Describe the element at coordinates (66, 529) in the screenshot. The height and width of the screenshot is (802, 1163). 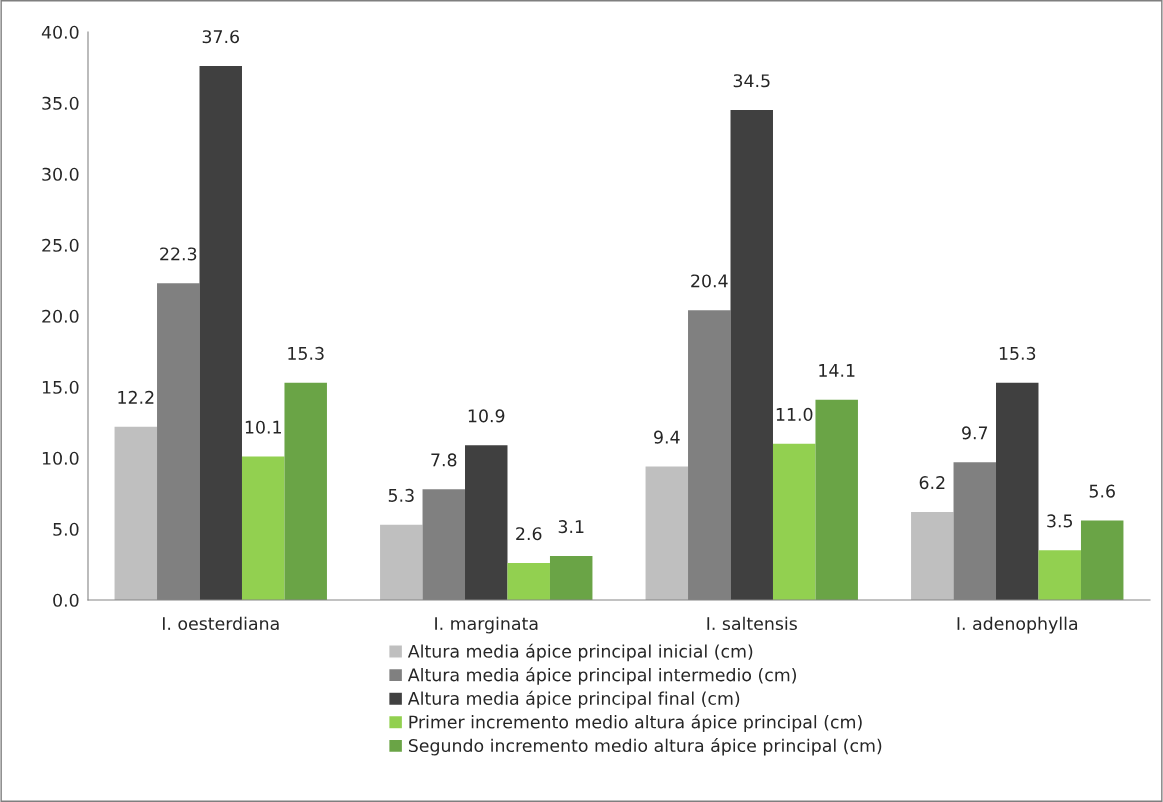
I see `y-tick-label: 5.0` at that location.